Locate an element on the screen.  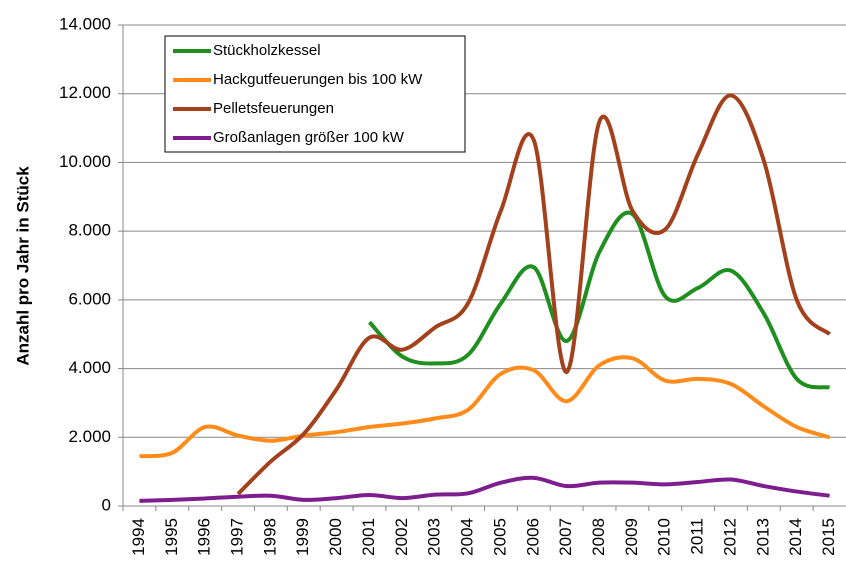
x-tick-label: 2001 is located at coordinates (368, 537).